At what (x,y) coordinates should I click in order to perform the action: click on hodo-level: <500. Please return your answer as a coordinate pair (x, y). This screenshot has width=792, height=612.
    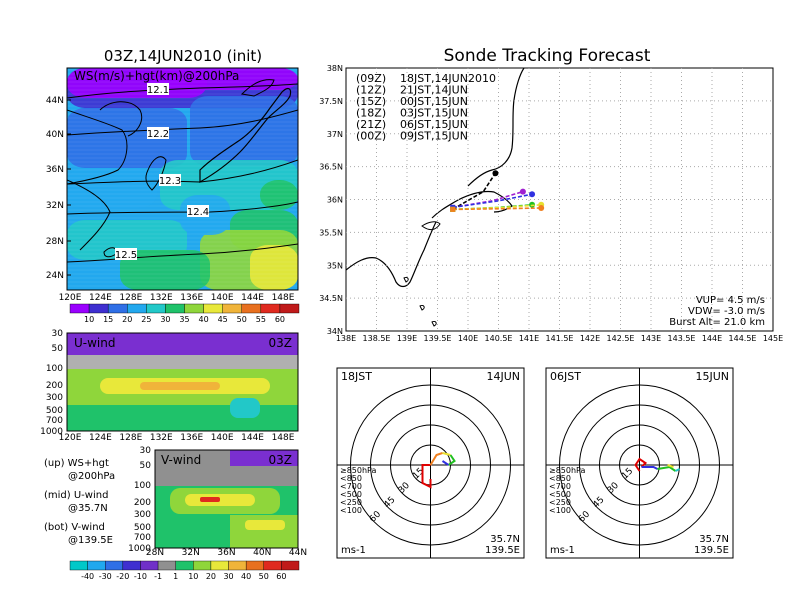
    Looking at the image, I should click on (560, 494).